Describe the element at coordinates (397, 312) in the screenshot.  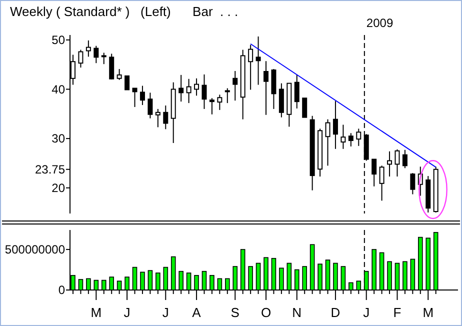
I see `x-tick-label: F` at that location.